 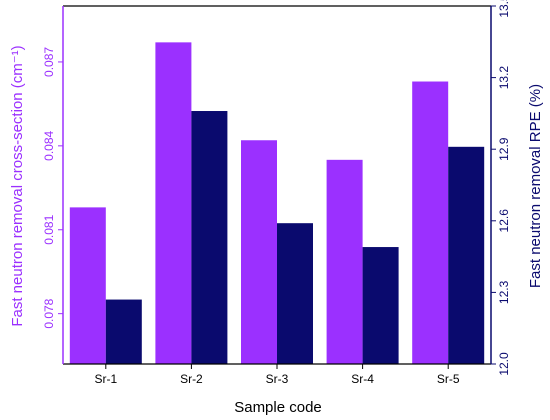 I want to click on x-axis-title: Sample code, so click(x=278, y=407).